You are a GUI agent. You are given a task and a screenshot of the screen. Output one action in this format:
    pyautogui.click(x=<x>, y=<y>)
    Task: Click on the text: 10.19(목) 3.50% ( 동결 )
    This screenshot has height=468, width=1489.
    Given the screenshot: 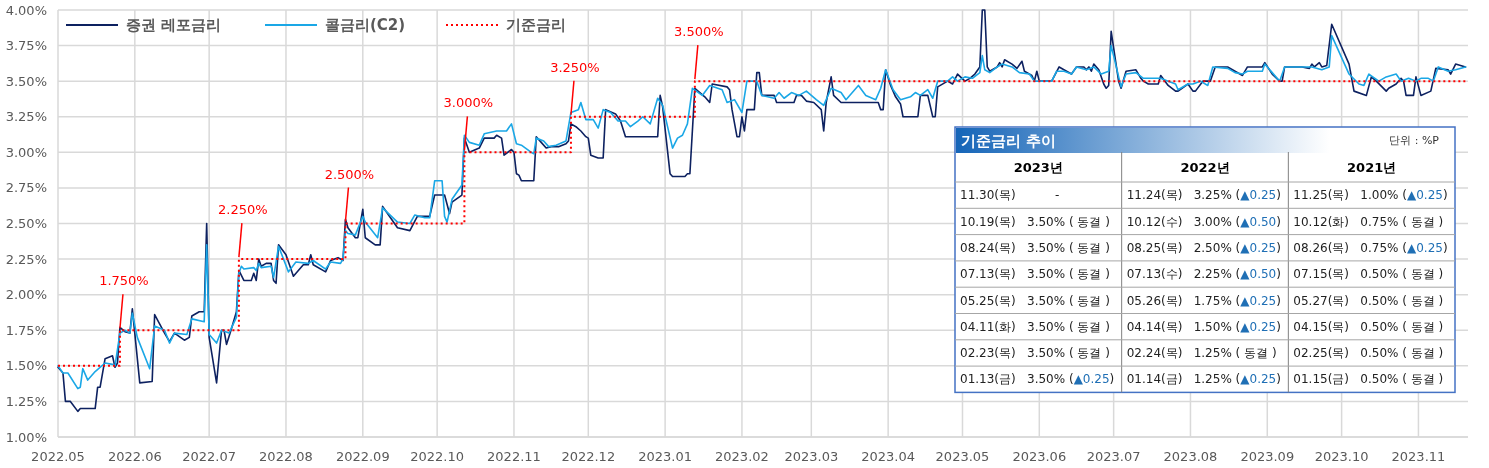 What is the action you would take?
    pyautogui.click(x=1035, y=221)
    